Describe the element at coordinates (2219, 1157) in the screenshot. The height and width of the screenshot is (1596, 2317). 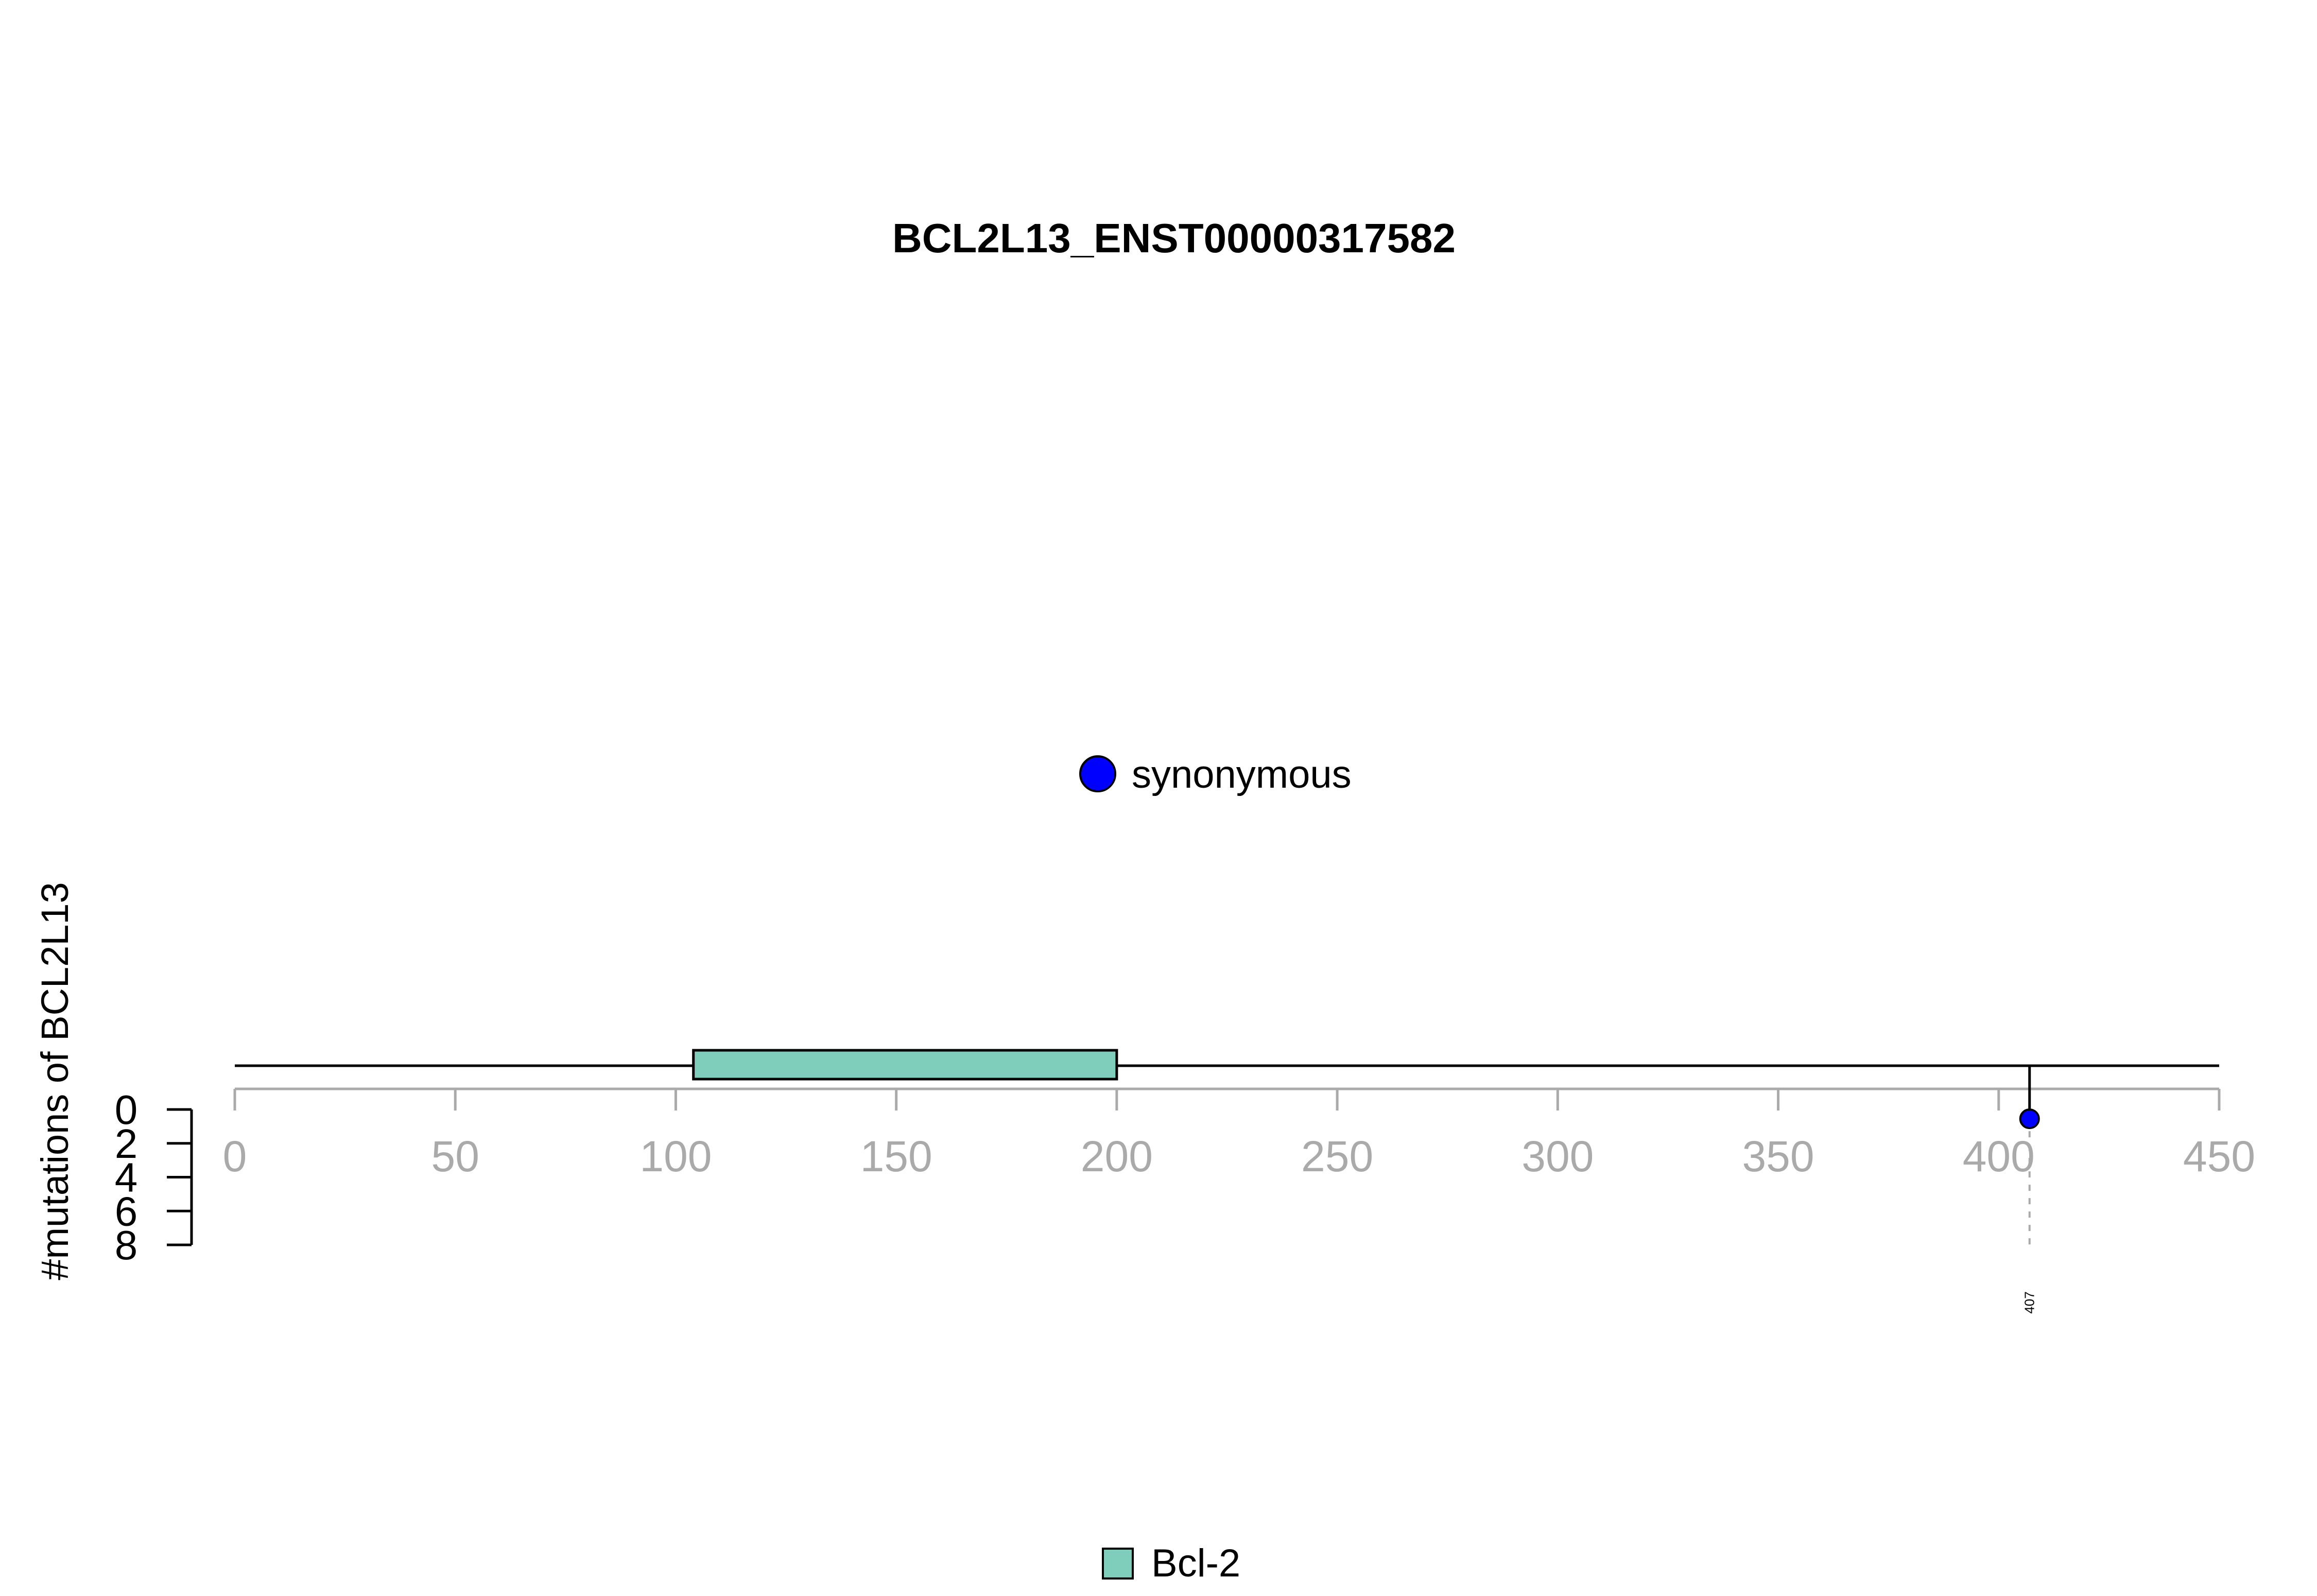
I see `x-tick-label: 450` at that location.